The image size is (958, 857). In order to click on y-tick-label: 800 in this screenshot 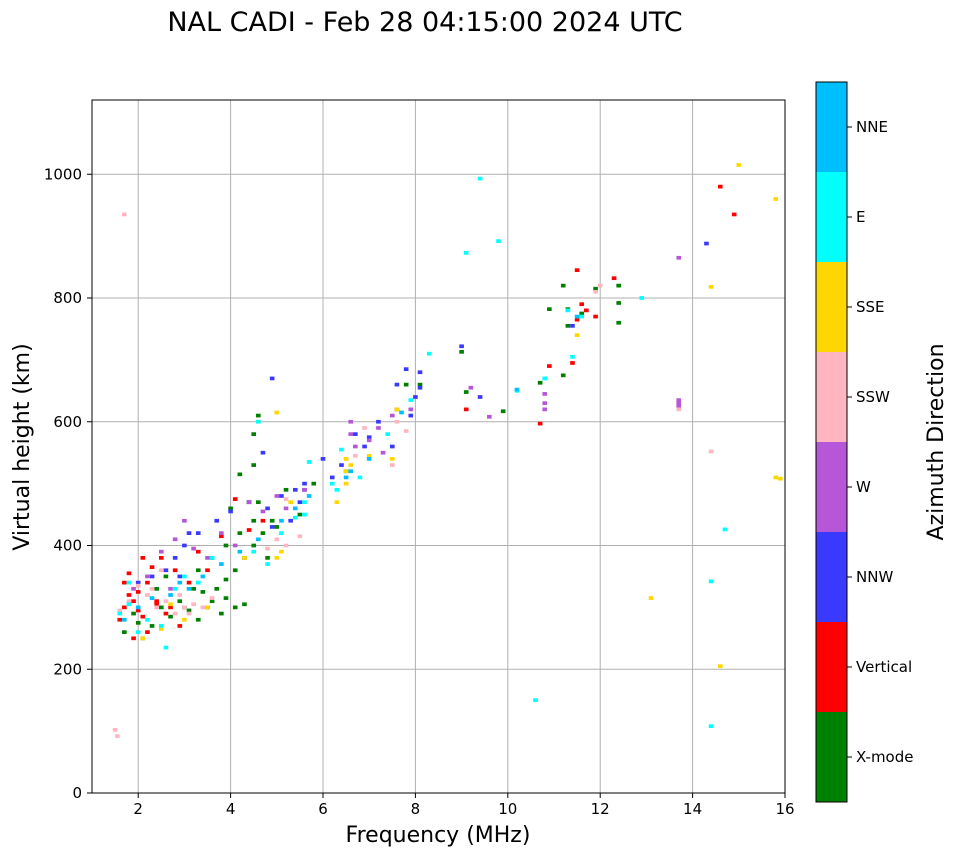, I will do `click(67, 298)`.